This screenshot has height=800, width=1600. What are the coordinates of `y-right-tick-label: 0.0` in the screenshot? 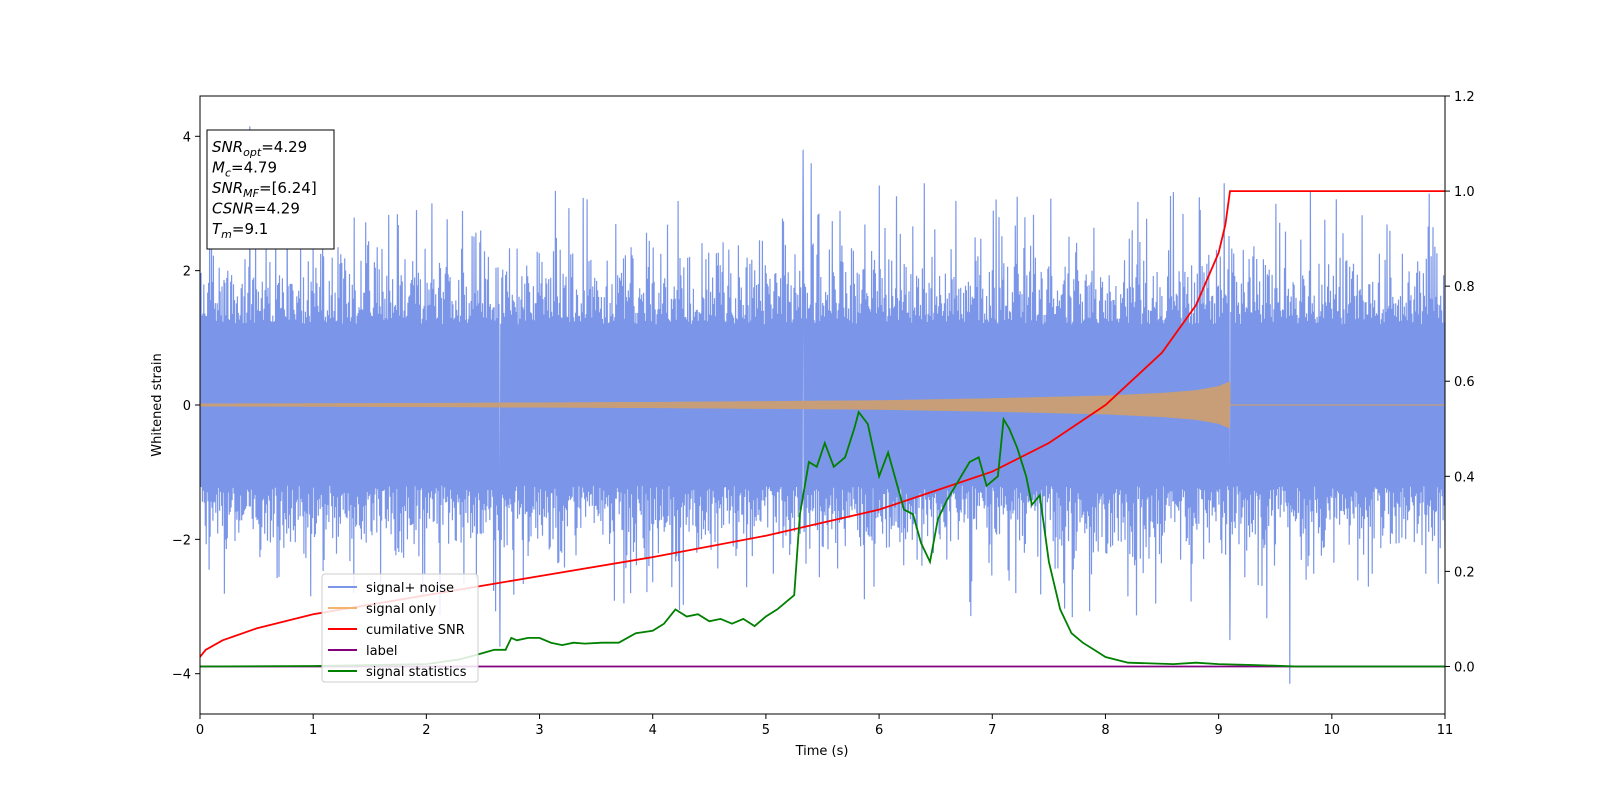 It's located at (1464, 667).